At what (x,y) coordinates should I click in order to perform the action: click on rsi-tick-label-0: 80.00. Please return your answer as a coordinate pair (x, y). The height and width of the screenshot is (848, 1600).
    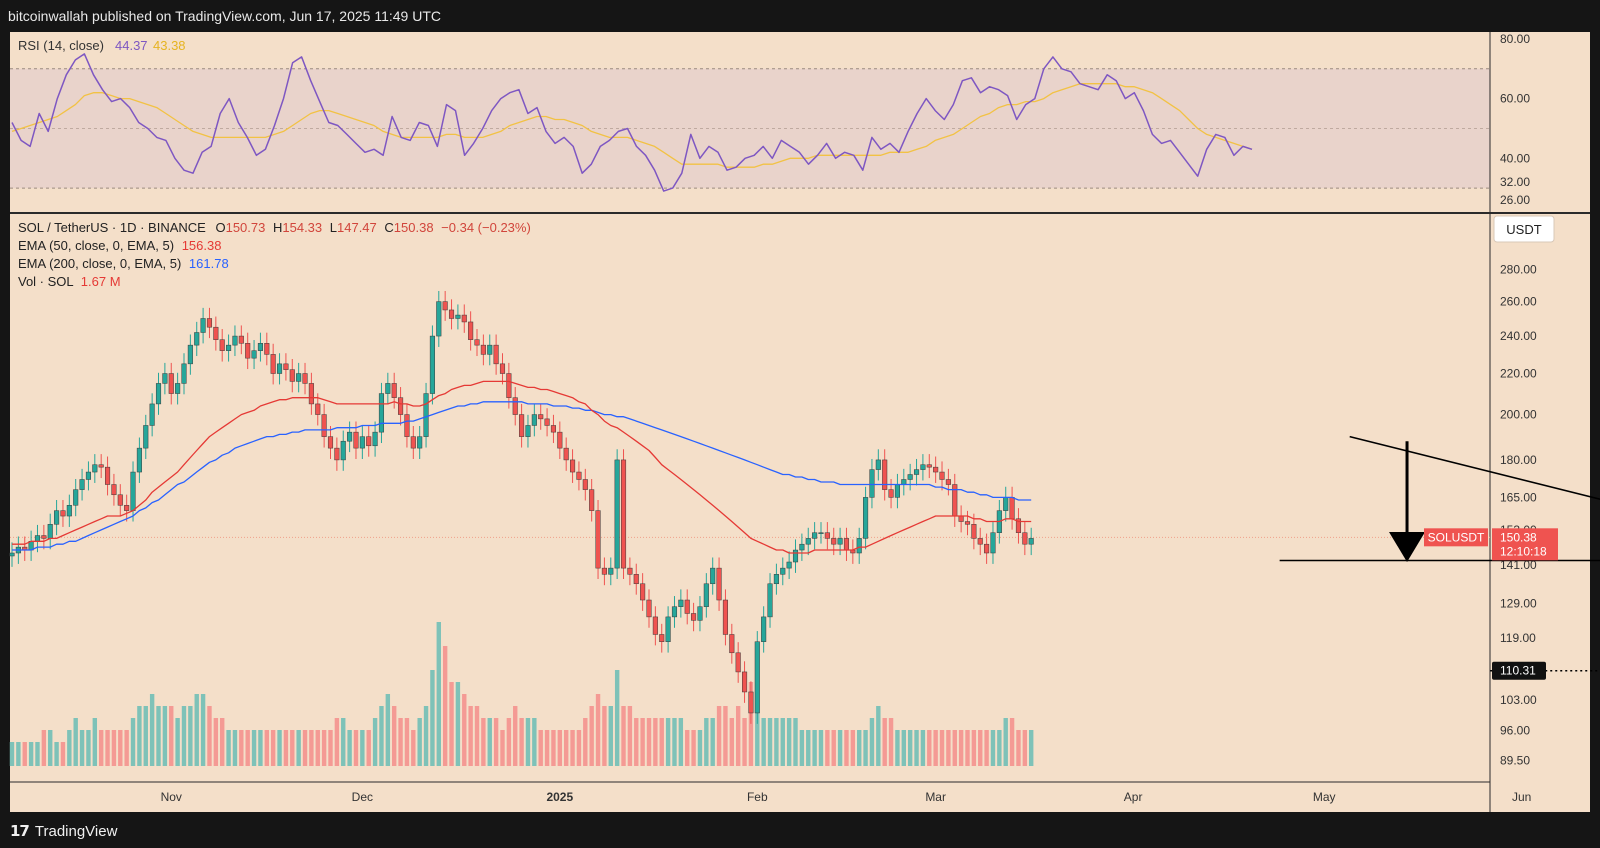
    Looking at the image, I should click on (1515, 39).